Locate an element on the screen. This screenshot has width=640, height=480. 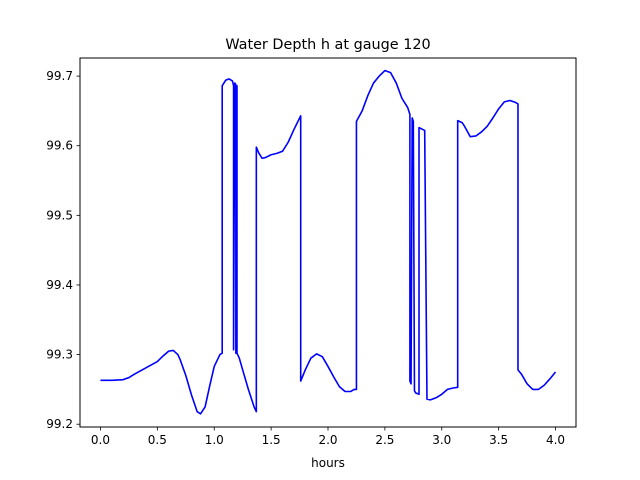
chart-title: Water Depth h at gauge 120 is located at coordinates (327, 45).